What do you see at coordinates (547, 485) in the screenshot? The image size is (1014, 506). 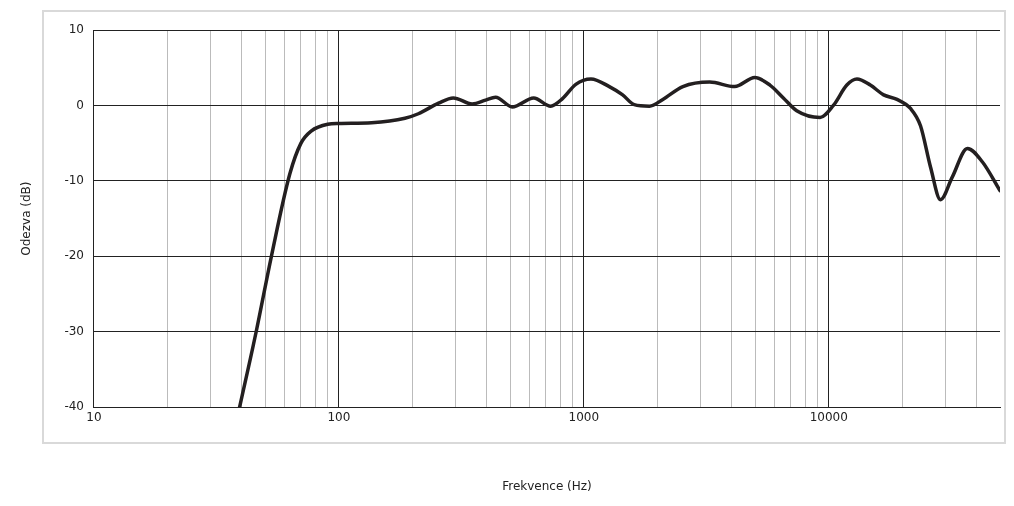 I see `x-axis-title: Frekvence (Hz)` at bounding box center [547, 485].